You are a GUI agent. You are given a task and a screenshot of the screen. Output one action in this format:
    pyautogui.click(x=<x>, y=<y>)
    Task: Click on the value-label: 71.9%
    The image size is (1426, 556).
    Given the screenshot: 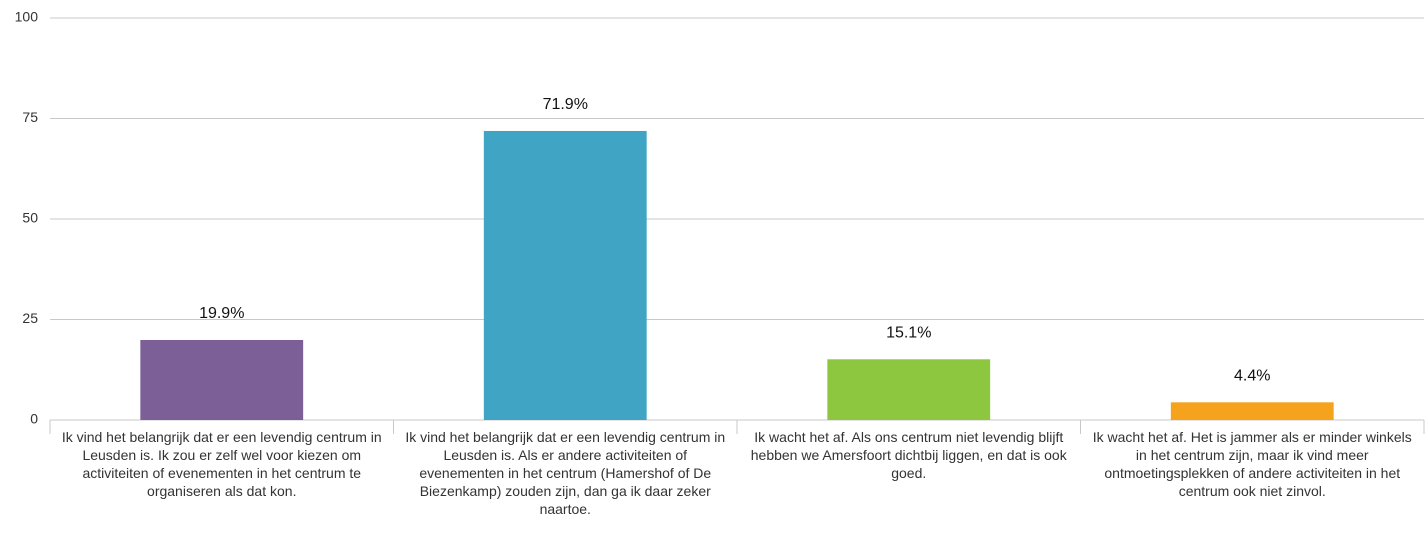 What is the action you would take?
    pyautogui.click(x=565, y=104)
    